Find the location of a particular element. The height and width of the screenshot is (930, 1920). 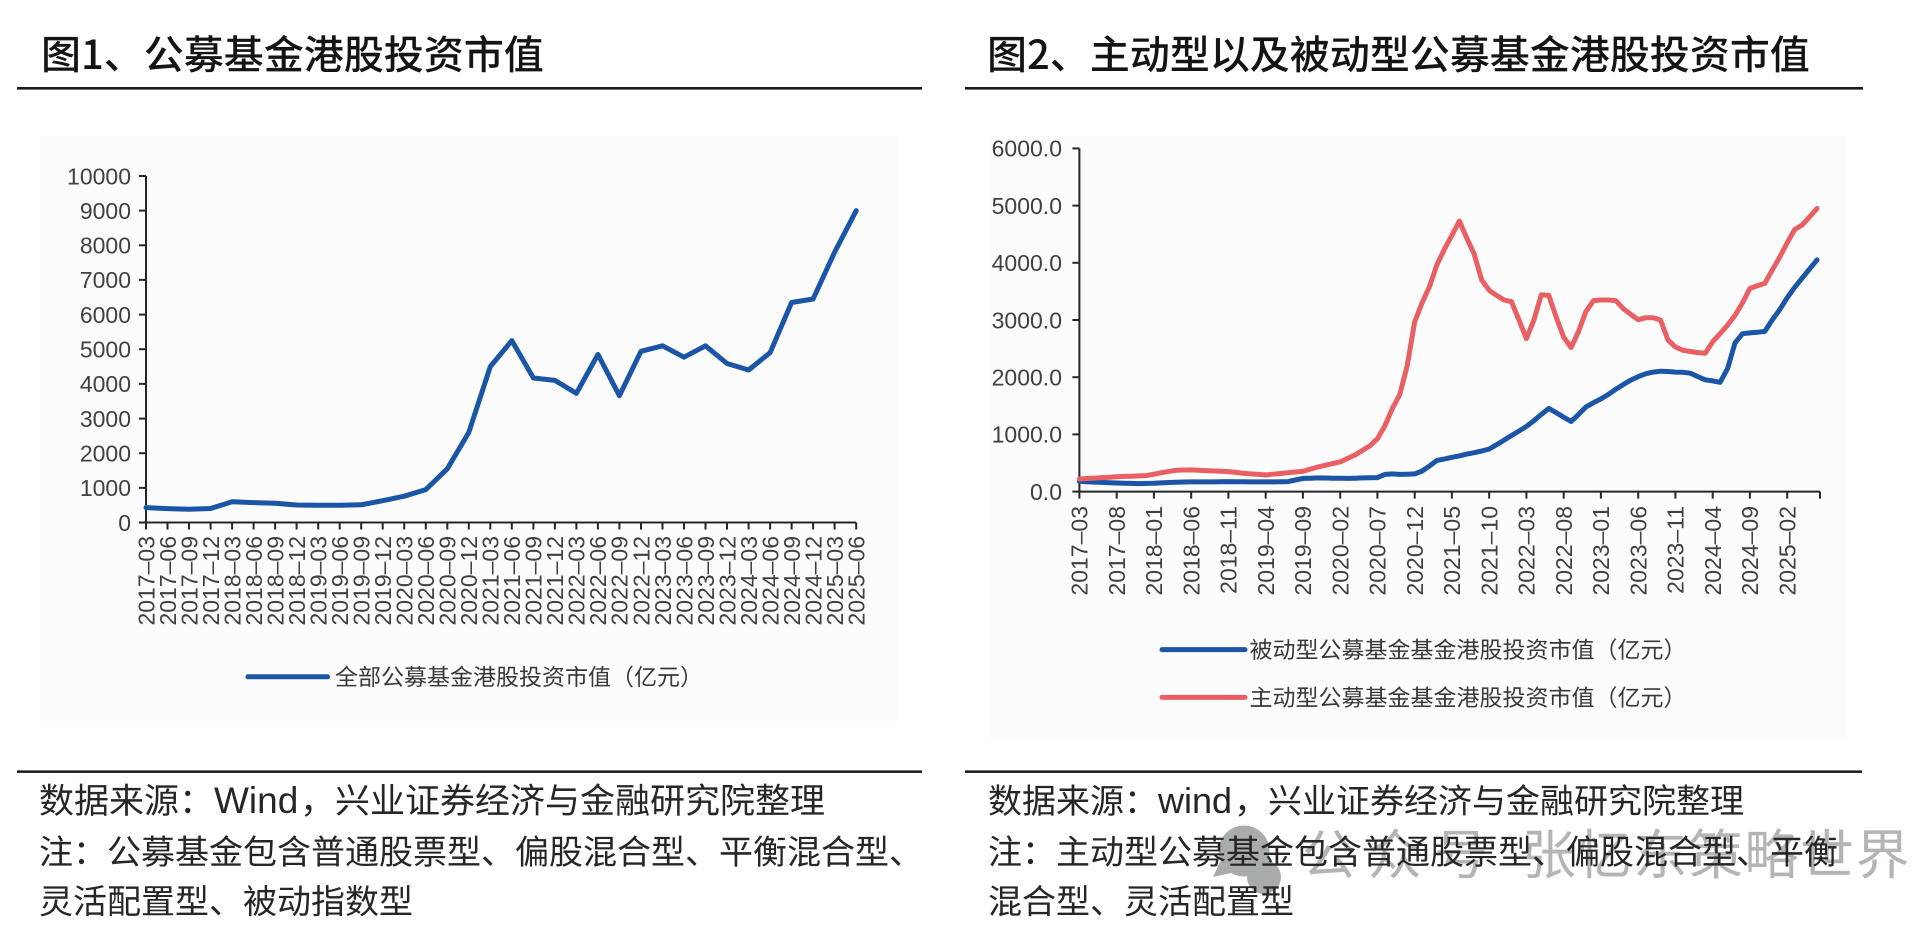

svg-text: 2019–04 is located at coordinates (1266, 551).